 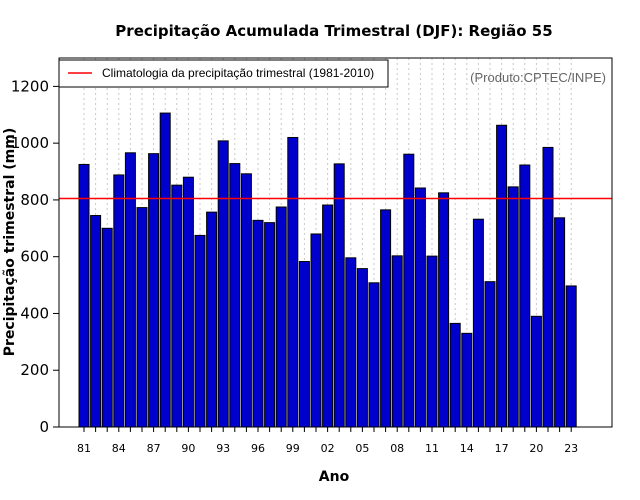 I want to click on legend-box, so click(x=223, y=73).